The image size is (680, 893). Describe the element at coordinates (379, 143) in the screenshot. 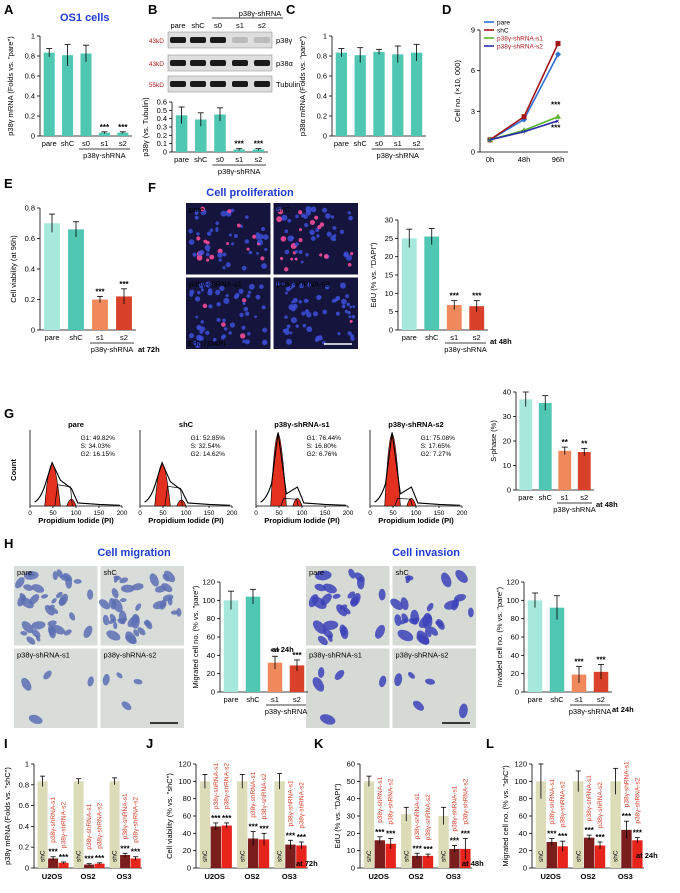

I see `category-label: s0` at that location.